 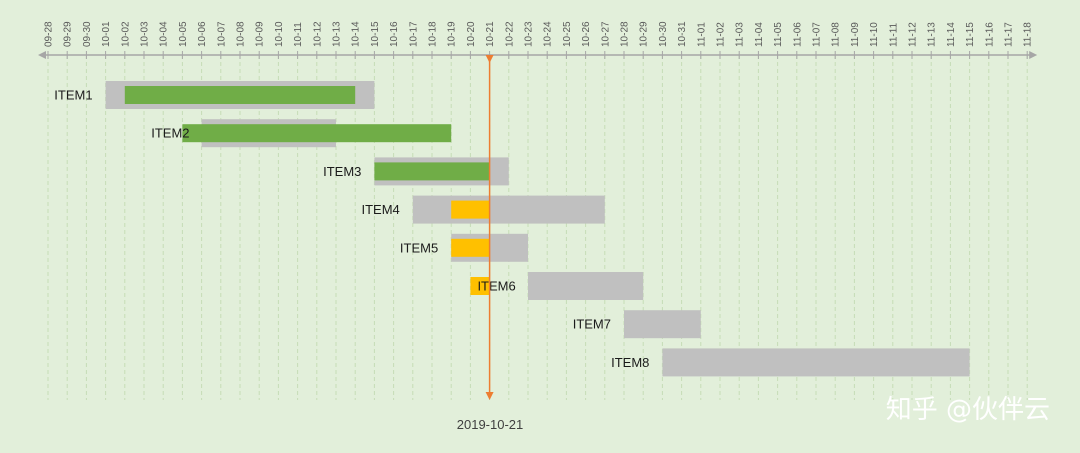 What do you see at coordinates (874, 34) in the screenshot?
I see `x-tick-label: 11-10` at bounding box center [874, 34].